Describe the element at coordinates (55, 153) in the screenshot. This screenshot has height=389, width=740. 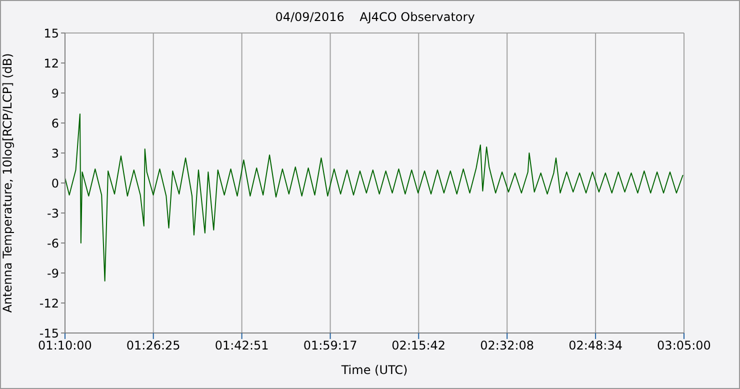
I see `y-tick-label: 3` at that location.